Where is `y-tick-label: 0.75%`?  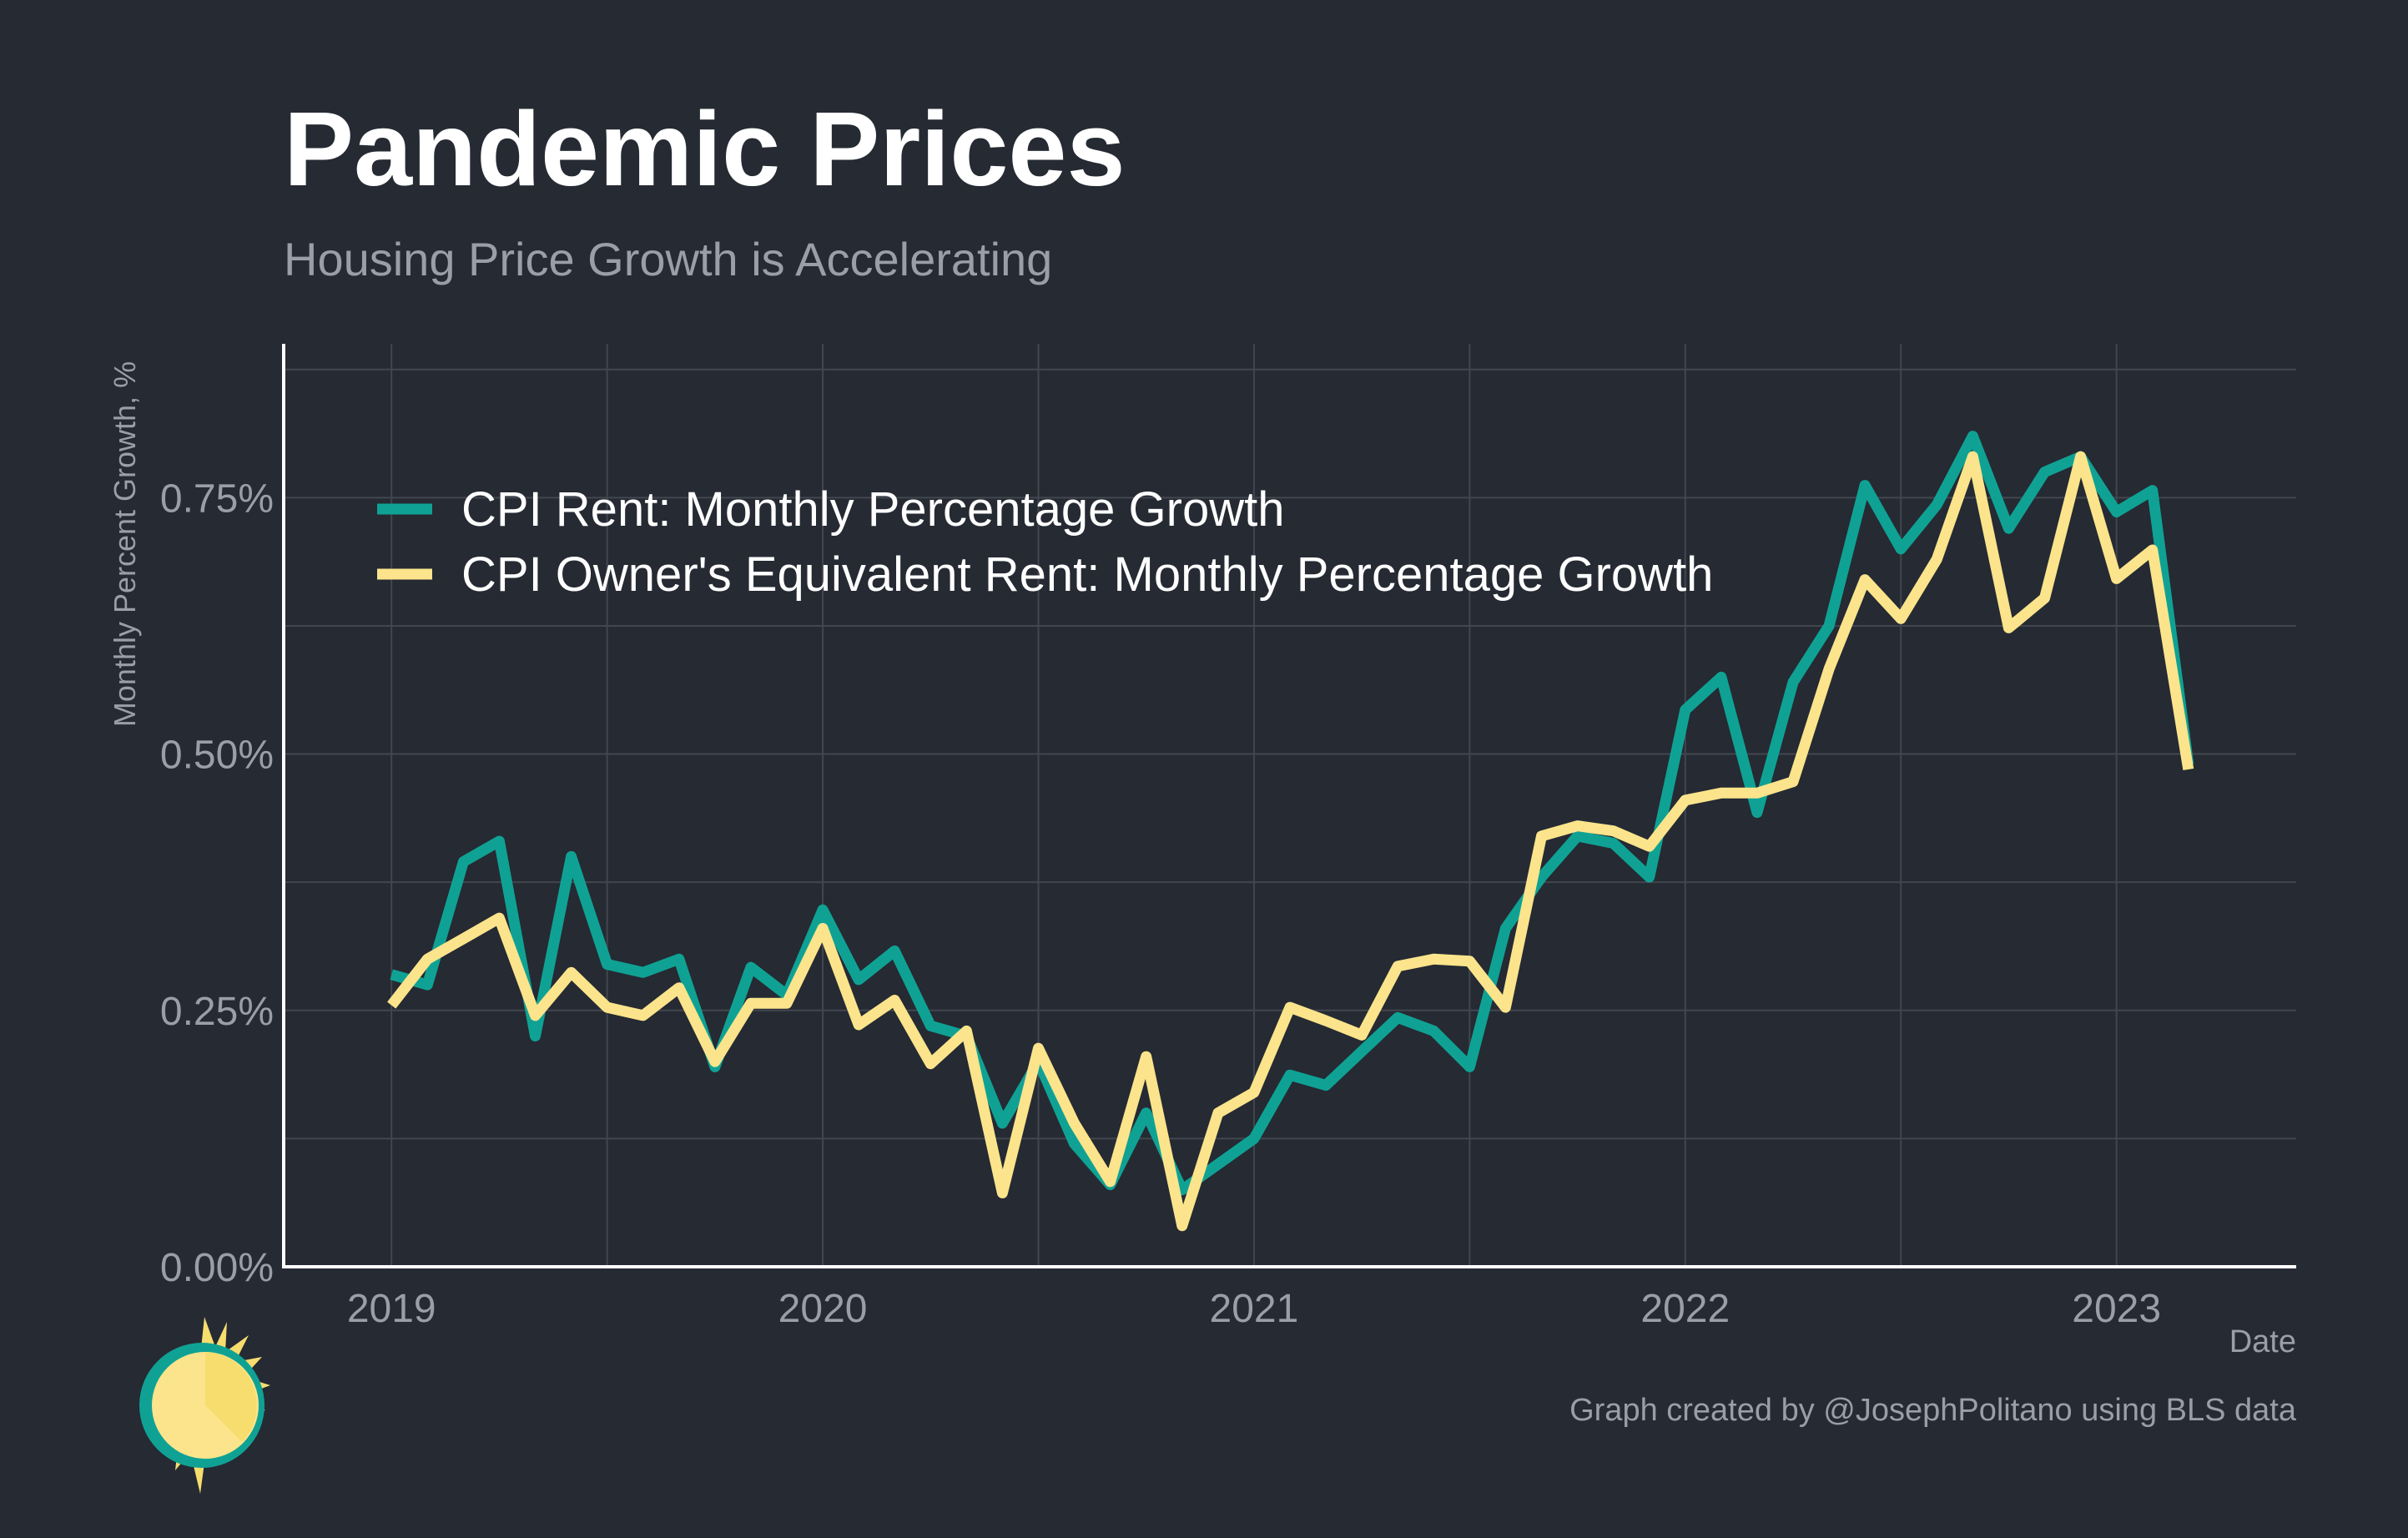
y-tick-label: 0.75% is located at coordinates (217, 499).